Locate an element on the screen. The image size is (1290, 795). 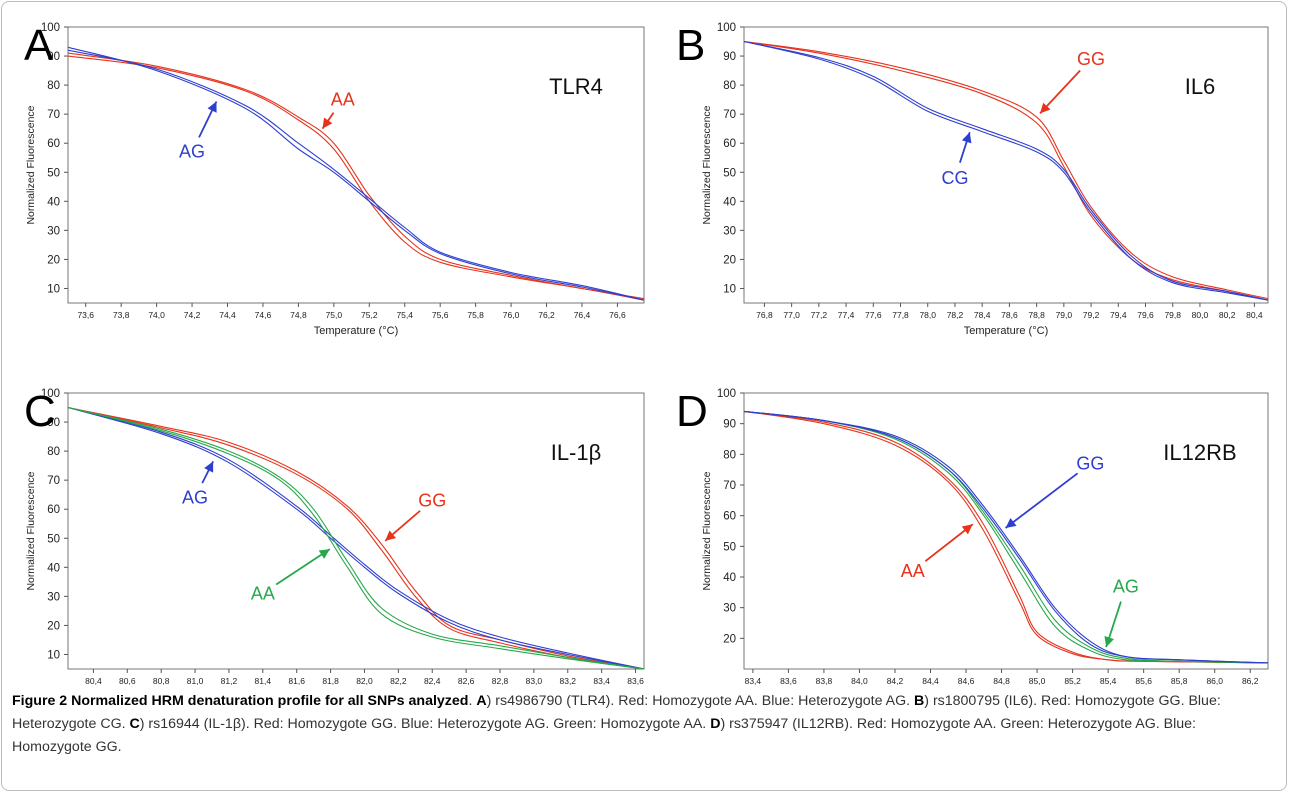
x-tick-label: 83,4 is located at coordinates (753, 681).